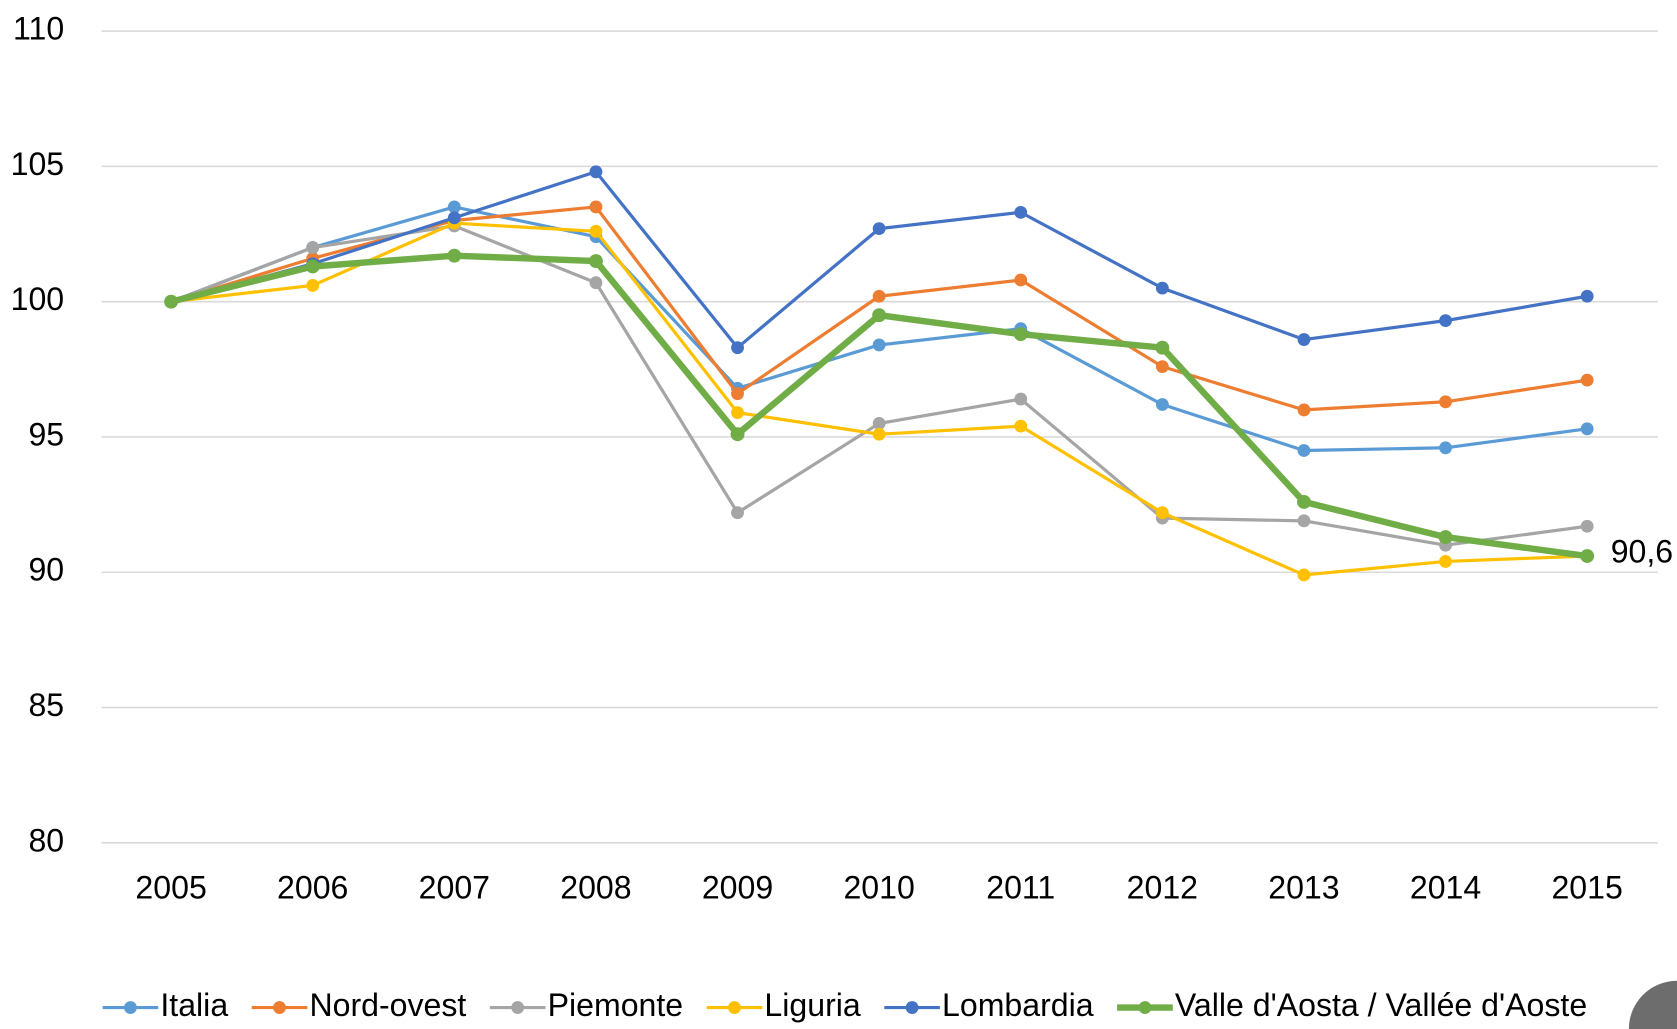 This screenshot has width=1677, height=1029. Describe the element at coordinates (387, 1005) in the screenshot. I see `legend-label: Nord-ovest` at that location.